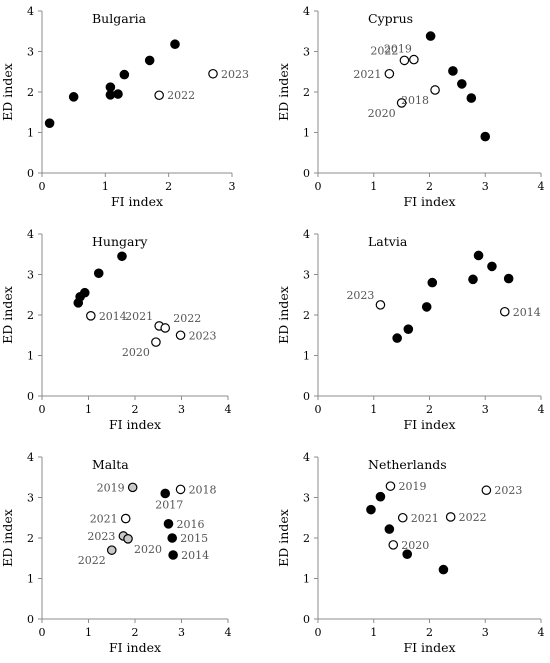 Image resolution: width=550 pixels, height=663 pixels. Describe the element at coordinates (541, 409) in the screenshot. I see `x-tick-label: 4` at that location.